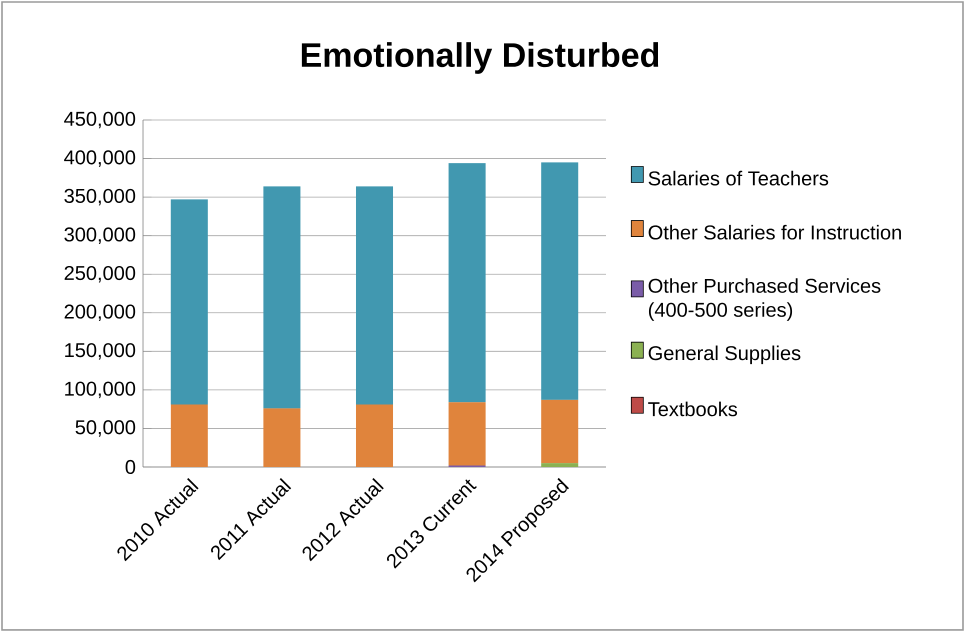 The height and width of the screenshot is (632, 965). What do you see at coordinates (100, 120) in the screenshot?
I see `y-tick-label: 450,000` at bounding box center [100, 120].